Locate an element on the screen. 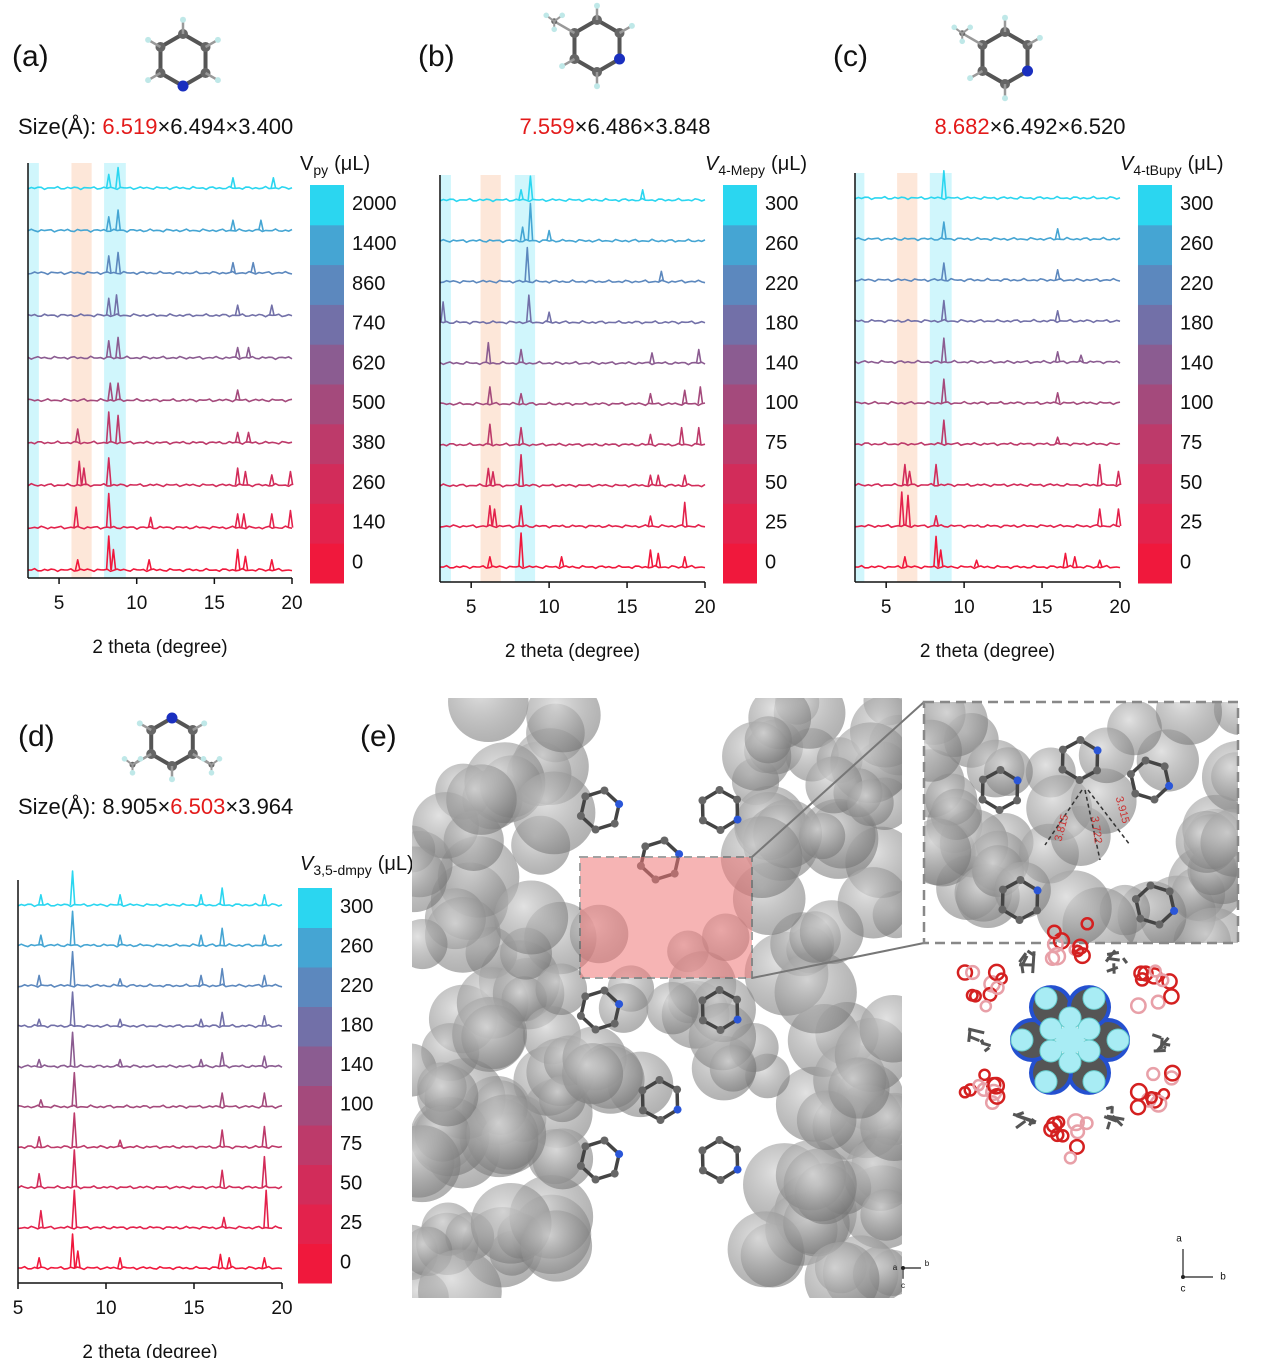  legend-label: 50 is located at coordinates (776, 483).